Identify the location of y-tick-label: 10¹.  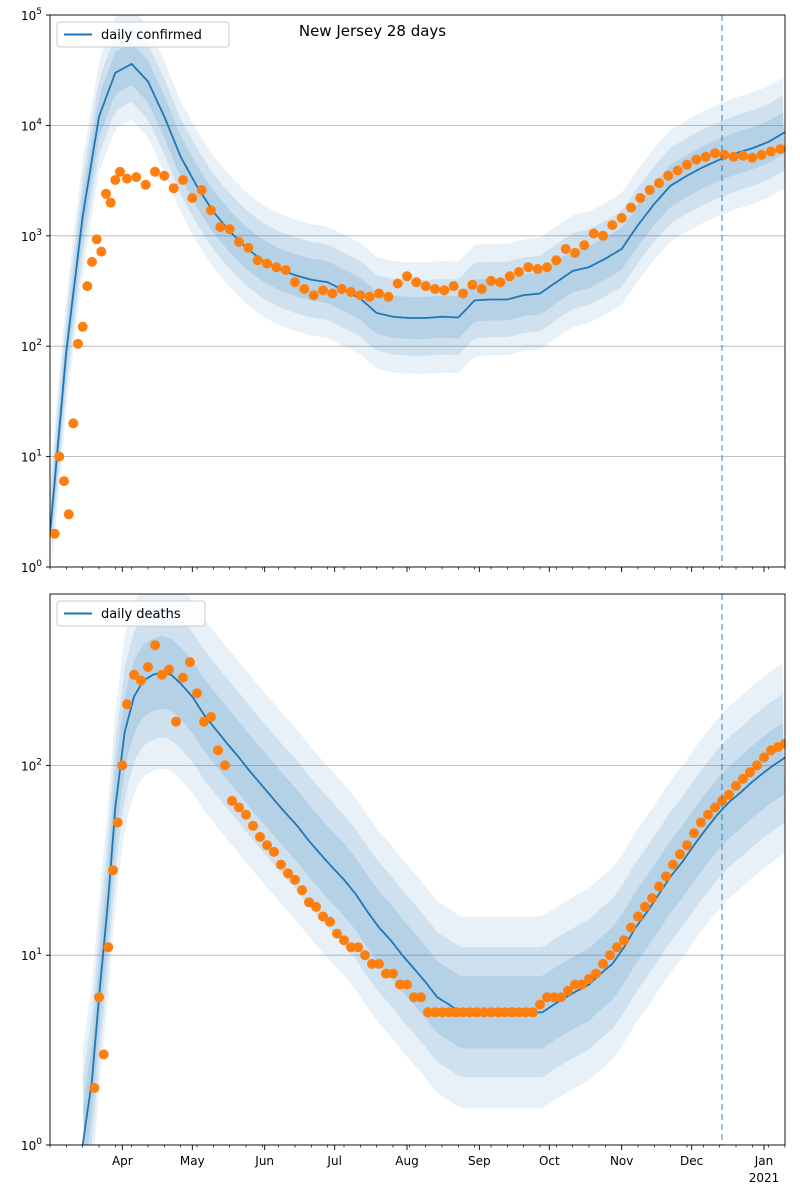
(31, 955).